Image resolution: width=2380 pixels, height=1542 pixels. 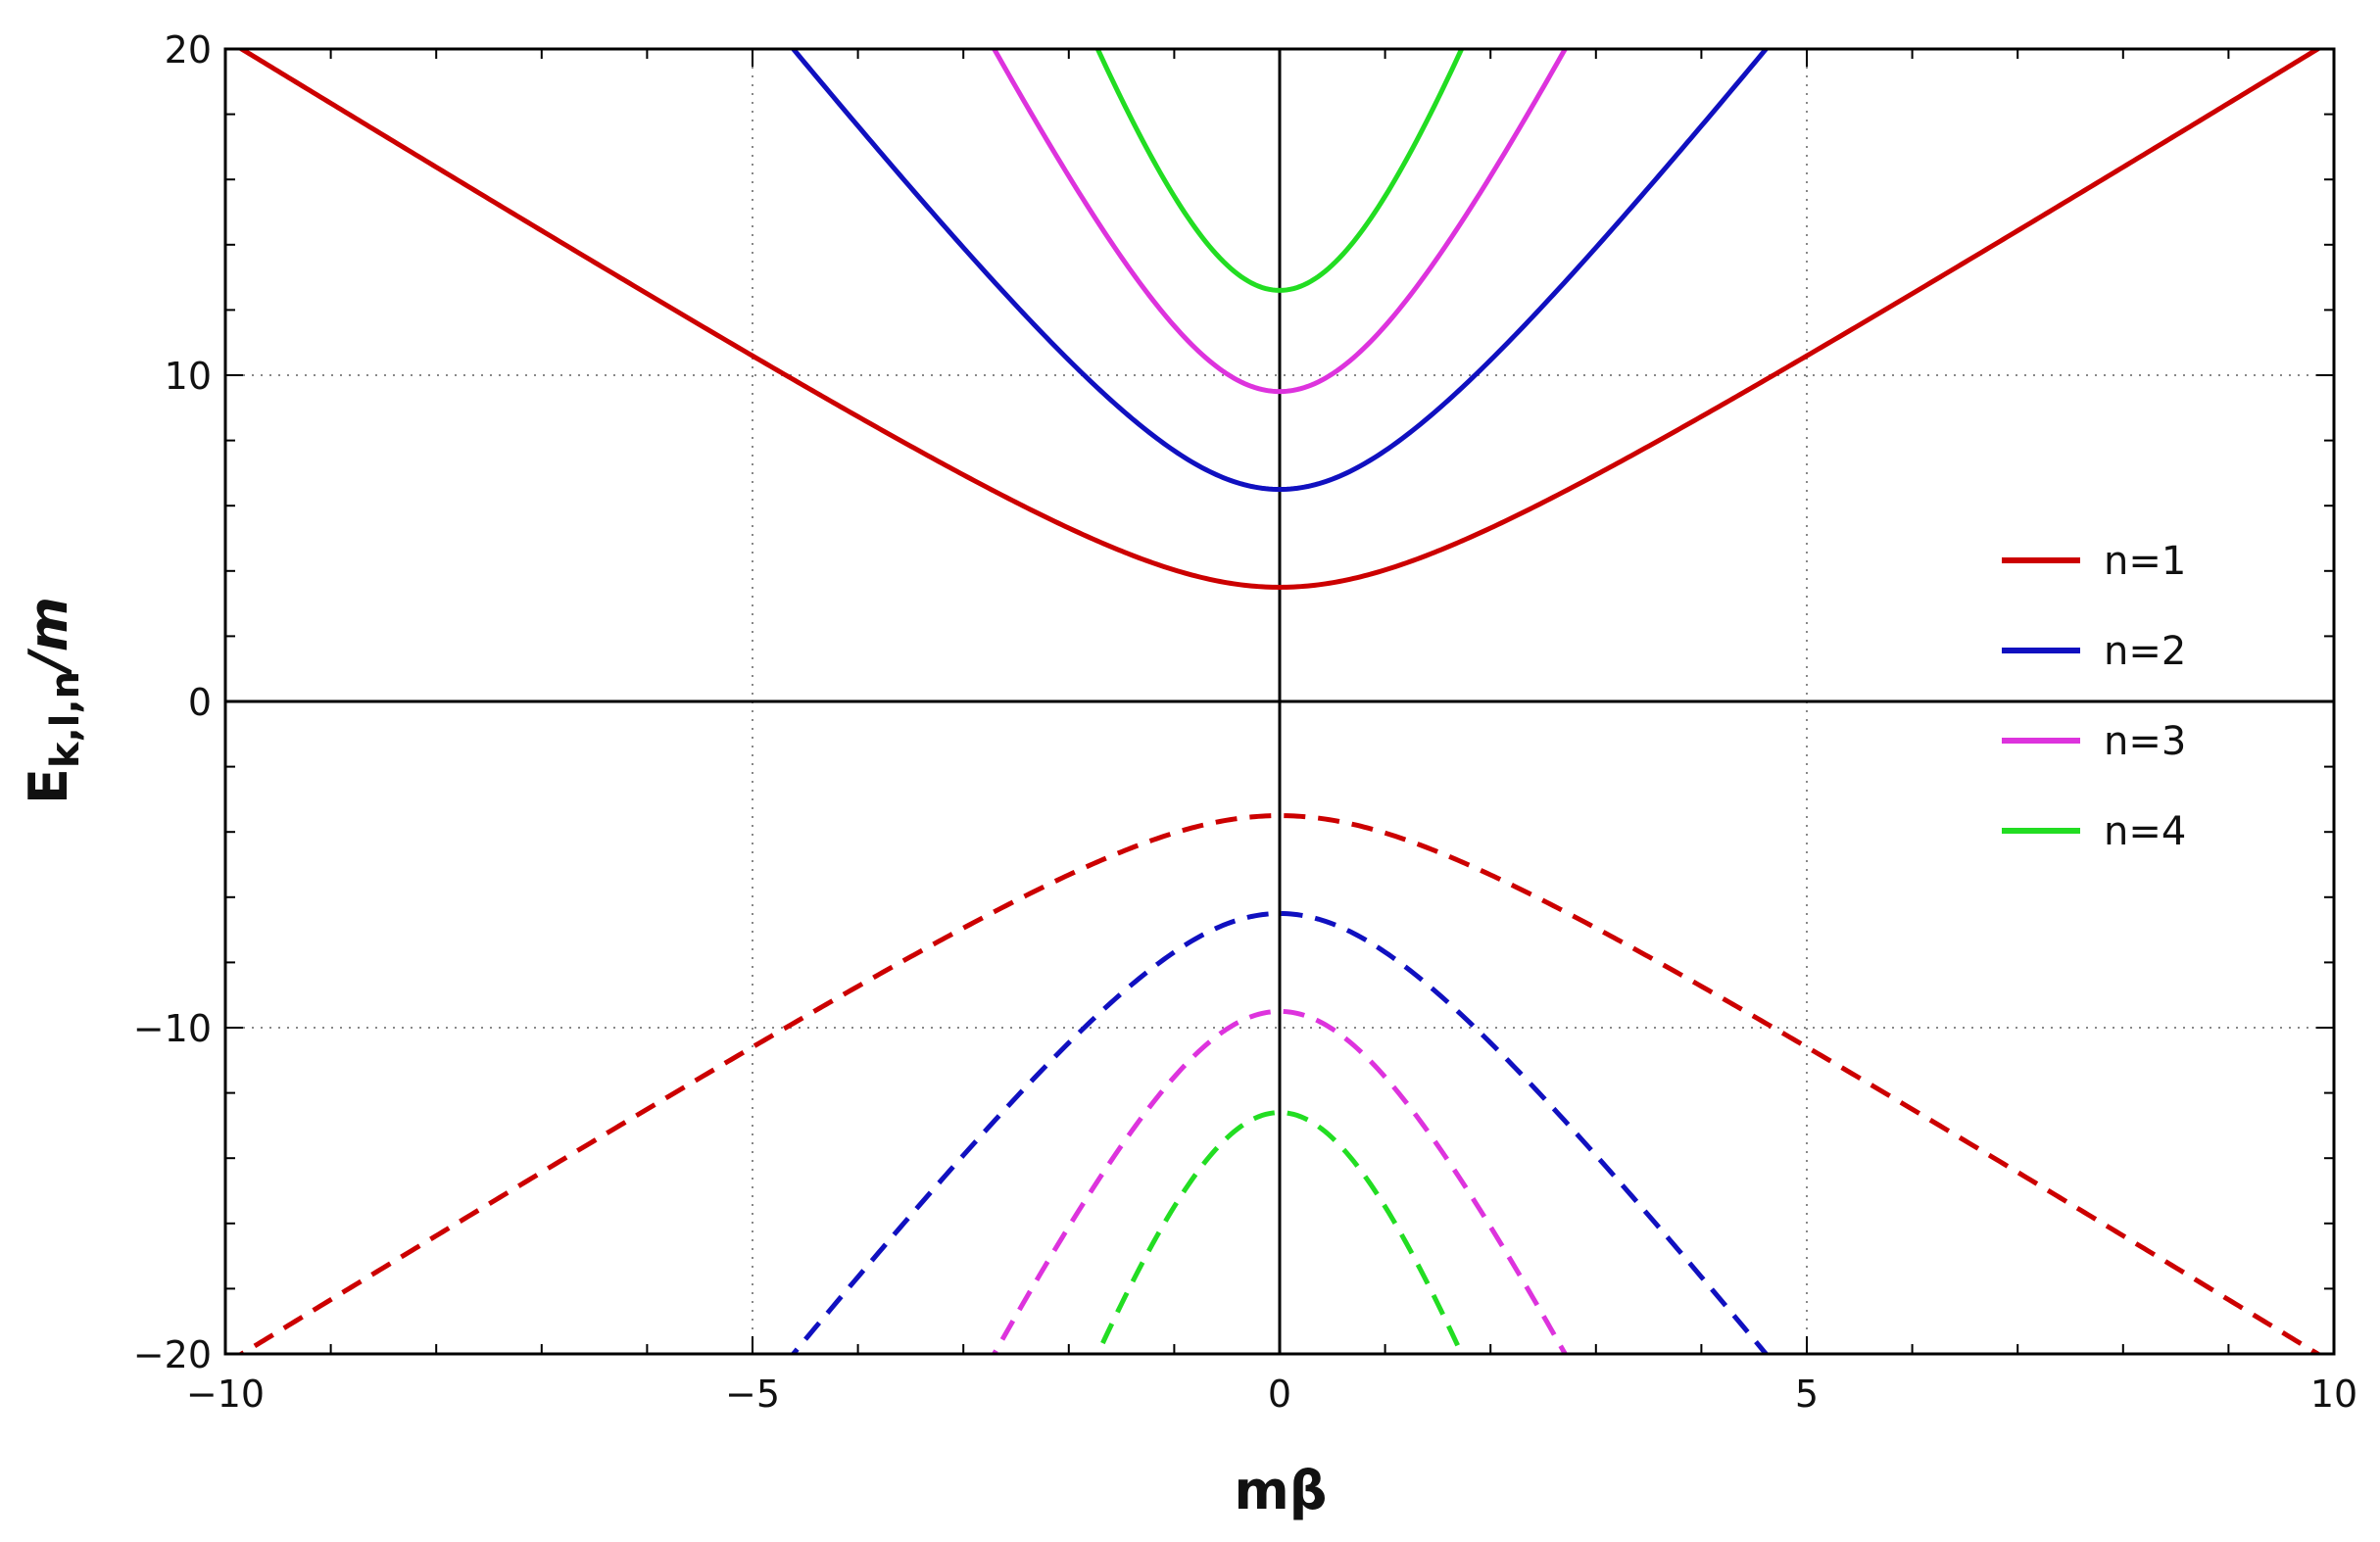 What do you see at coordinates (48, 786) in the screenshot?
I see `y-axis-title-main: E` at bounding box center [48, 786].